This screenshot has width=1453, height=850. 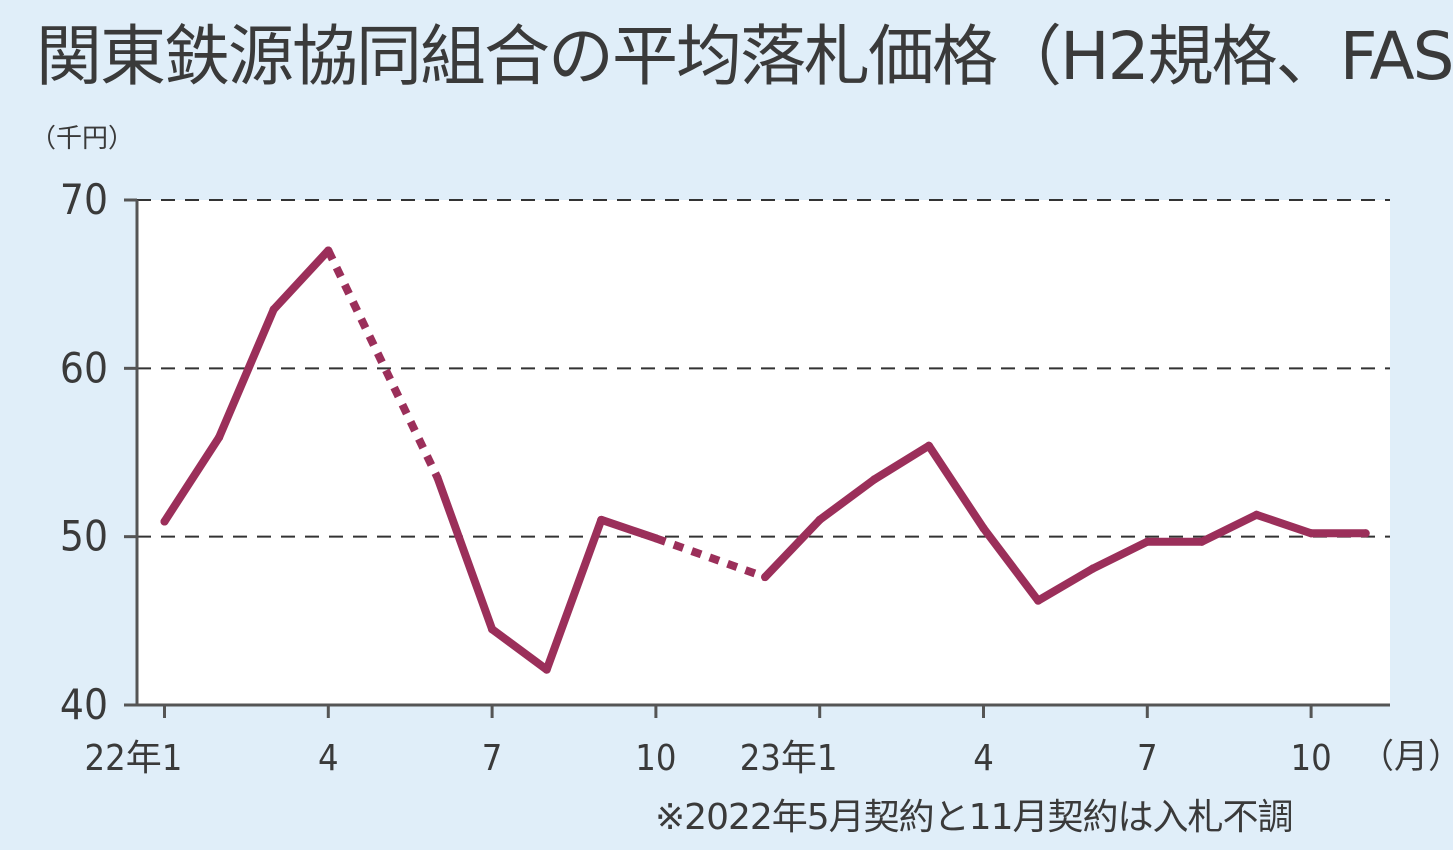 What do you see at coordinates (744, 56) in the screenshot?
I see `chart-title: 関東鉄源協同組合の平均落札価格（H2規格、FAS）` at bounding box center [744, 56].